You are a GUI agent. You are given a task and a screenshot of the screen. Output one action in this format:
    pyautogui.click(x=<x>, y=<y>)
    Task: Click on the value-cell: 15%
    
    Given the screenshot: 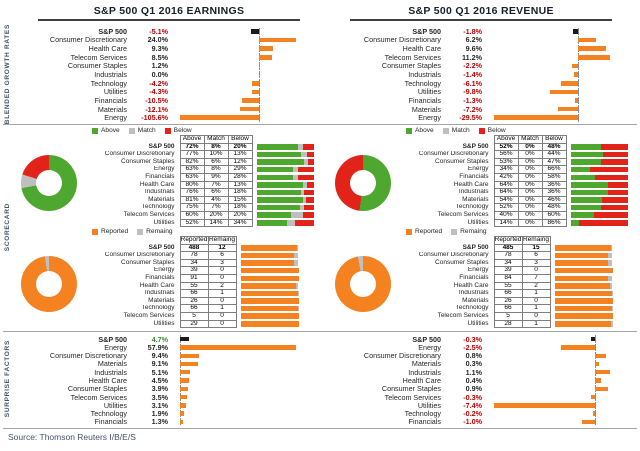 What is the action you would take?
    pyautogui.click(x=240, y=200)
    